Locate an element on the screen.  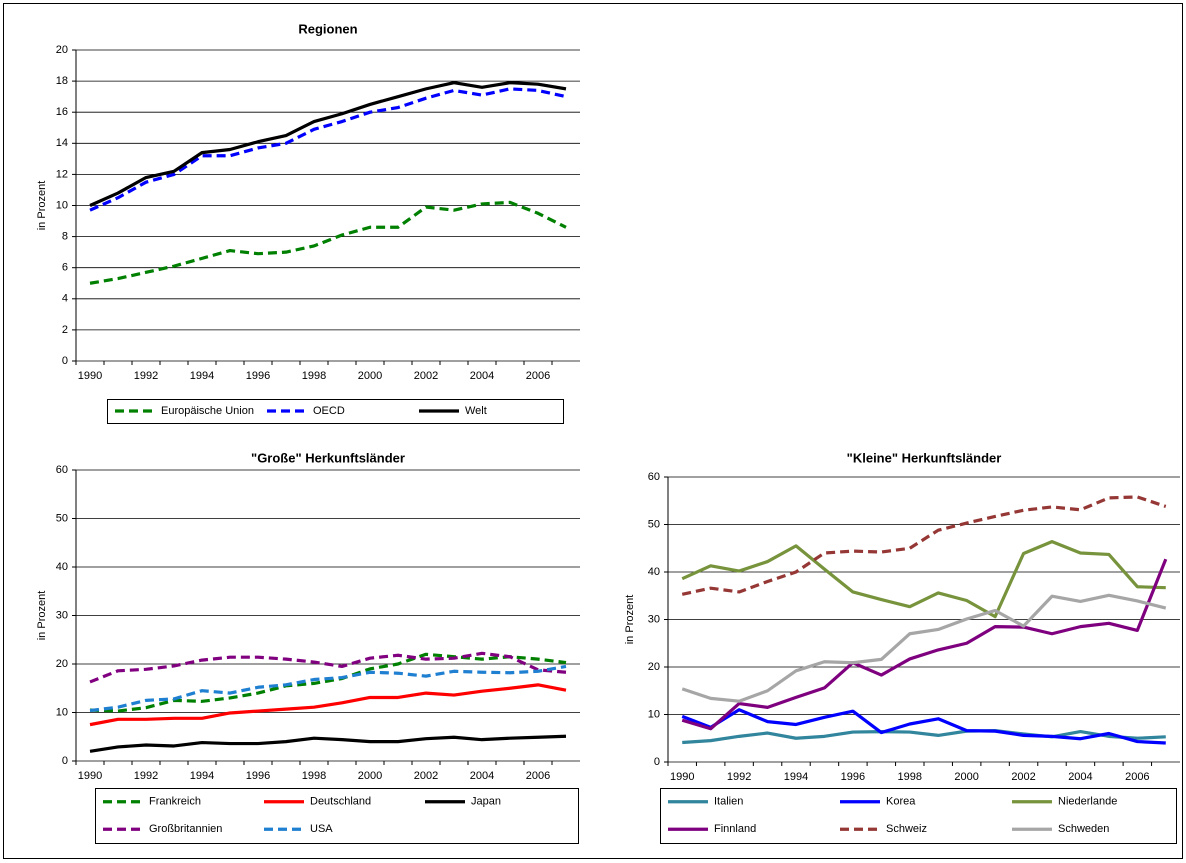
y-tick-label: 18 is located at coordinates (62, 81).